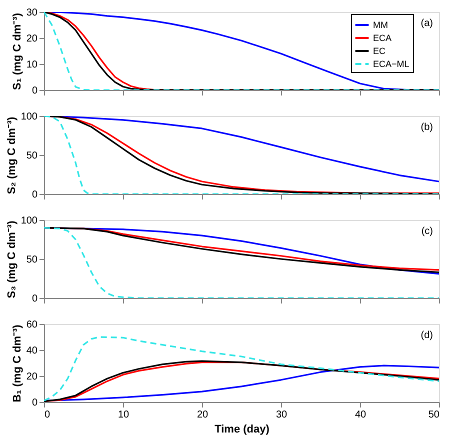 Image resolution: width=467 pixels, height=442 pixels. What do you see at coordinates (12, 259) in the screenshot?
I see `y-axis-title: S₃ (mg C dm⁻³)` at bounding box center [12, 259].